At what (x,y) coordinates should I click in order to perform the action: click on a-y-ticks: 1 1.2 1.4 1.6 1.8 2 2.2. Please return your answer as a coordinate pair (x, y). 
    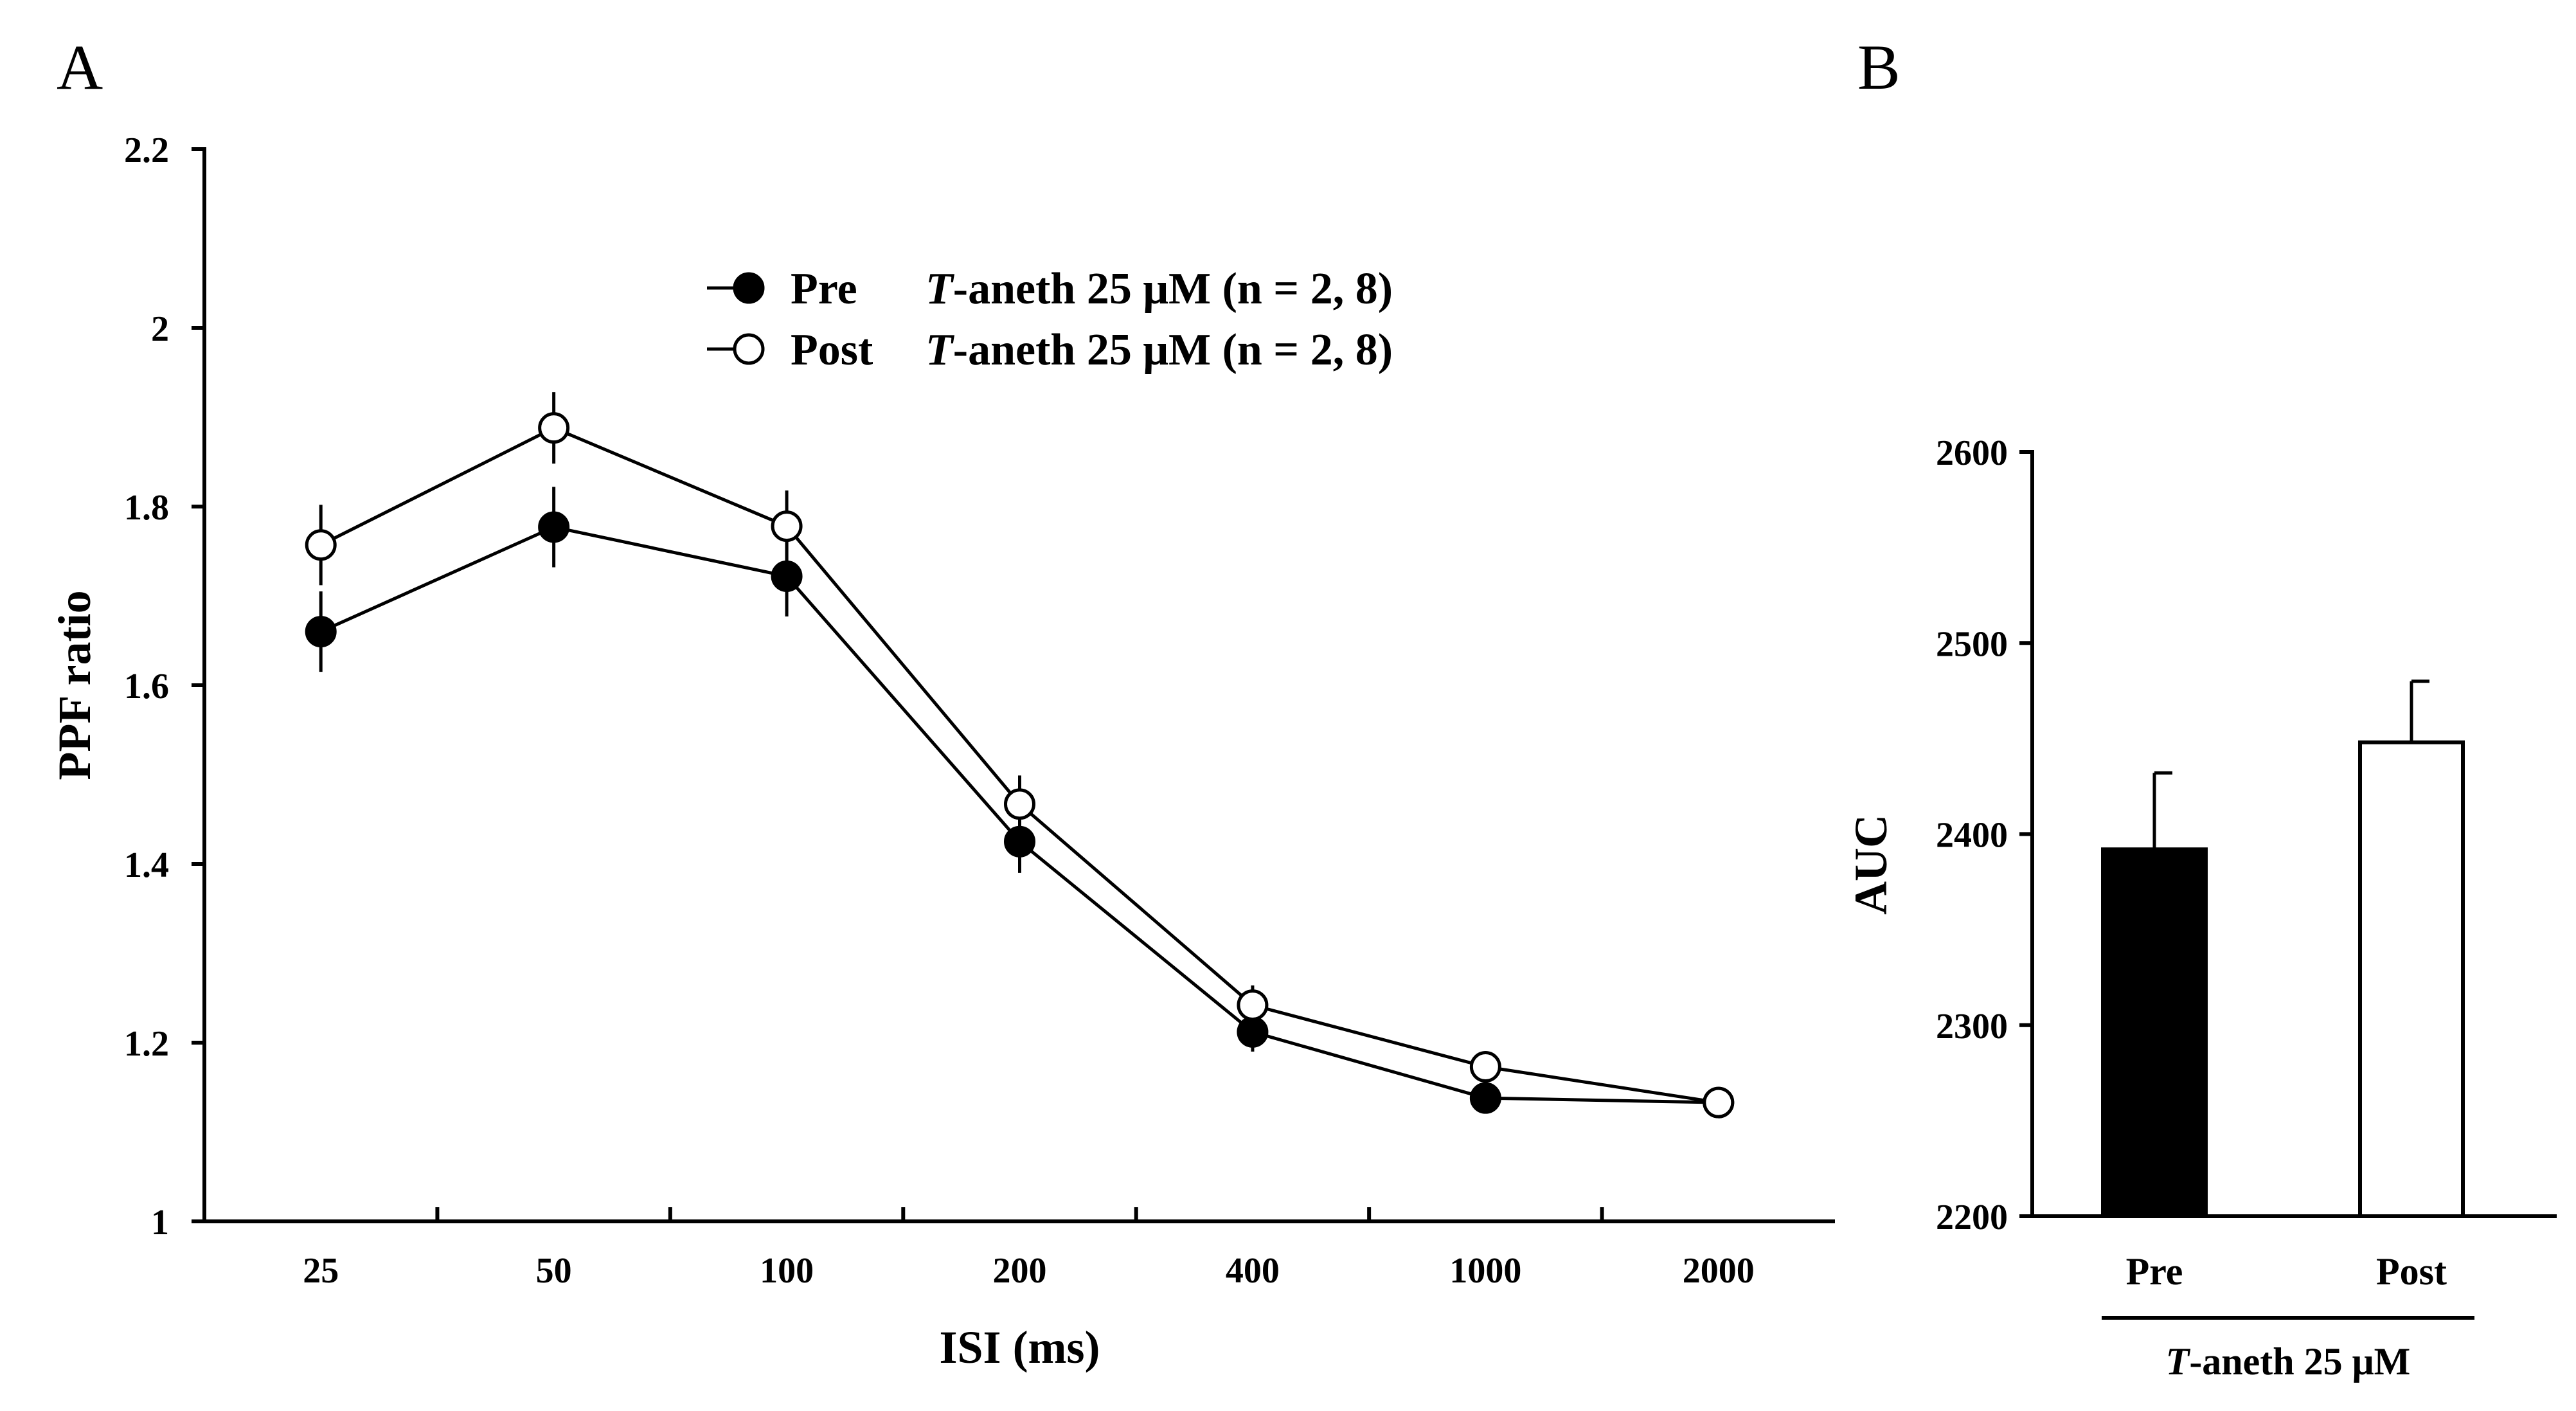
    Looking at the image, I should click on (164, 686).